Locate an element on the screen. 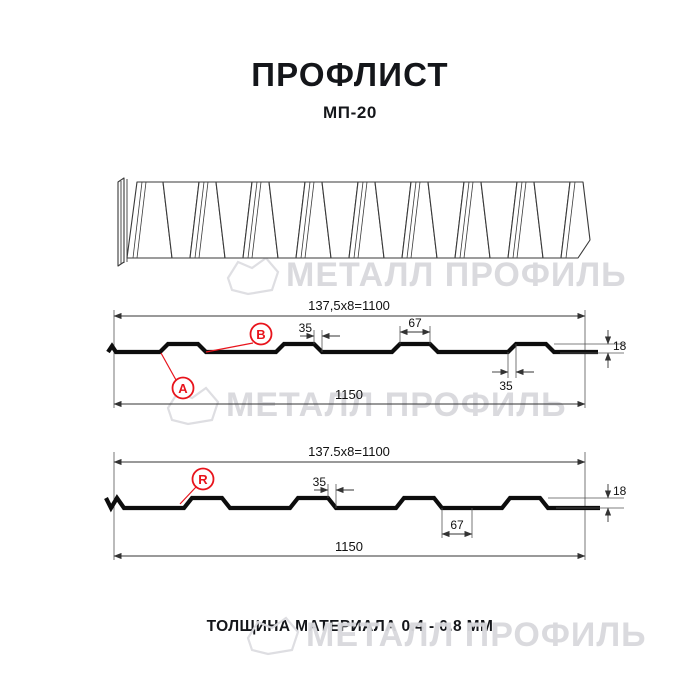 The width and height of the screenshot is (700, 700). dim-35-lower-top-label: 35 is located at coordinates (506, 386).